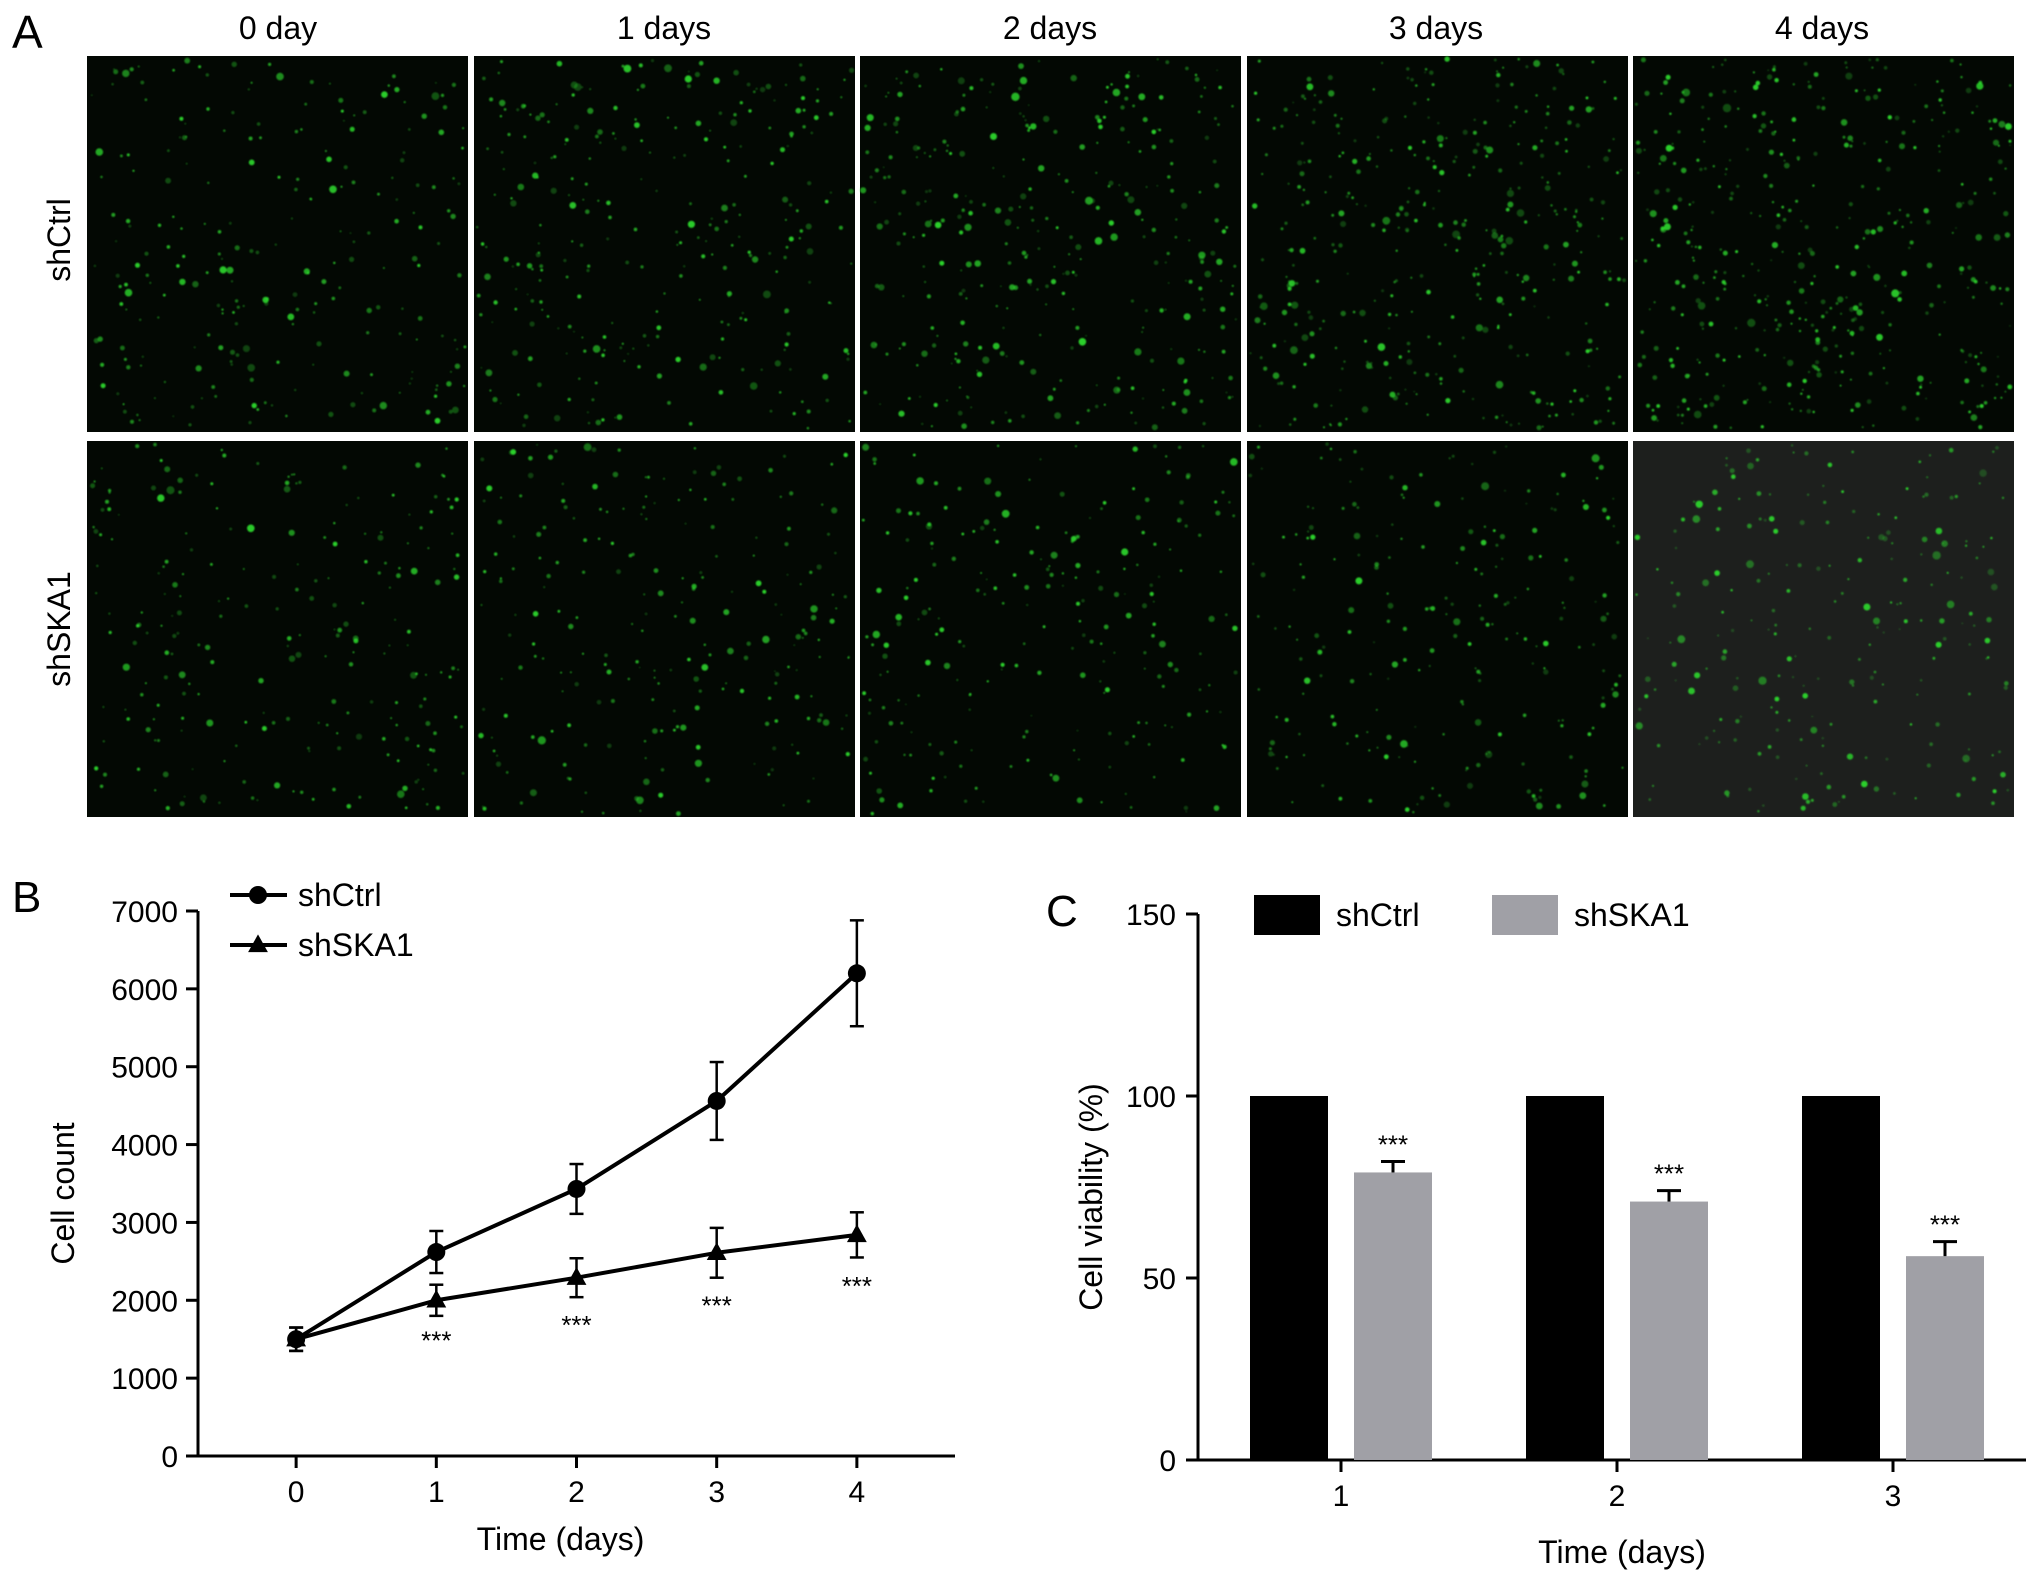  I want to click on cell-dots, so click(277, 626).